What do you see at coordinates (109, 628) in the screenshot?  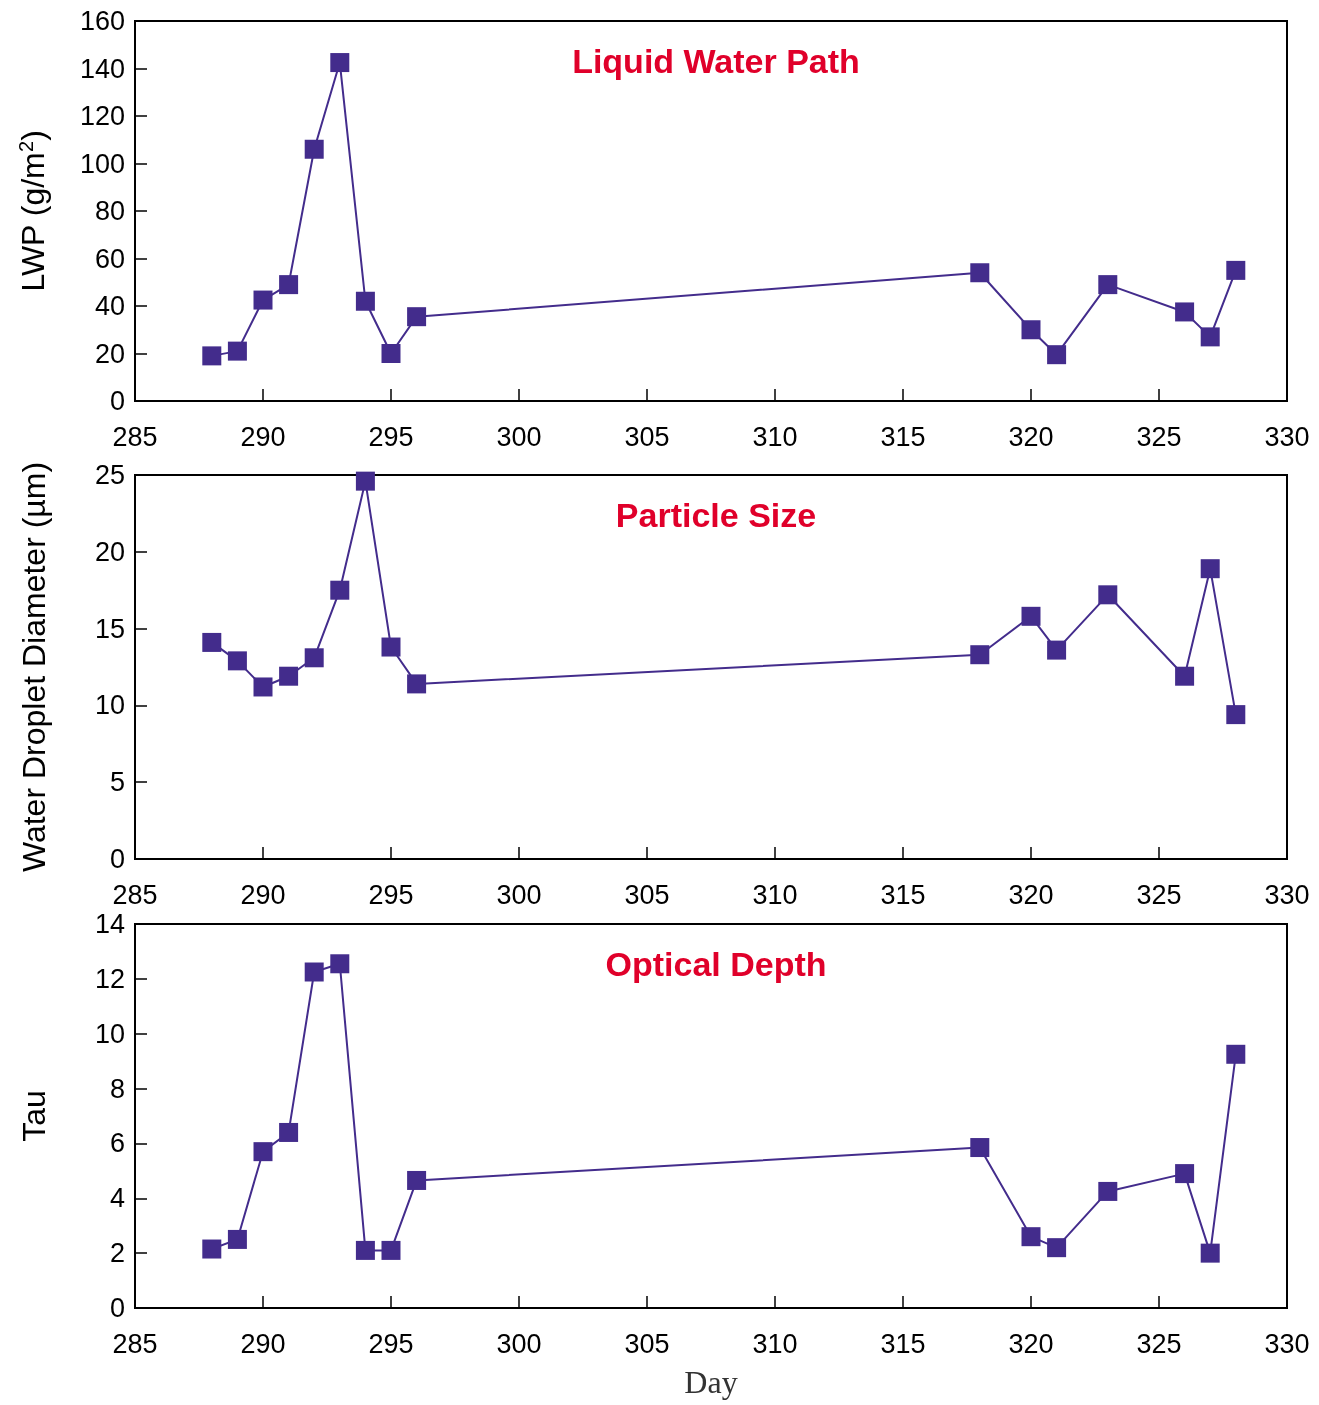 I see `y-tick-label: 15` at bounding box center [109, 628].